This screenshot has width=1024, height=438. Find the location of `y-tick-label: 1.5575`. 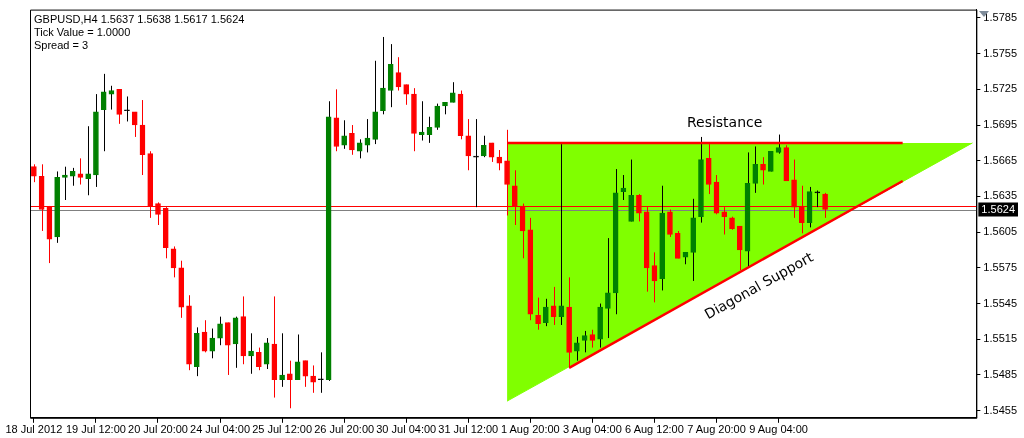

y-tick-label: 1.5575 is located at coordinates (1000, 266).